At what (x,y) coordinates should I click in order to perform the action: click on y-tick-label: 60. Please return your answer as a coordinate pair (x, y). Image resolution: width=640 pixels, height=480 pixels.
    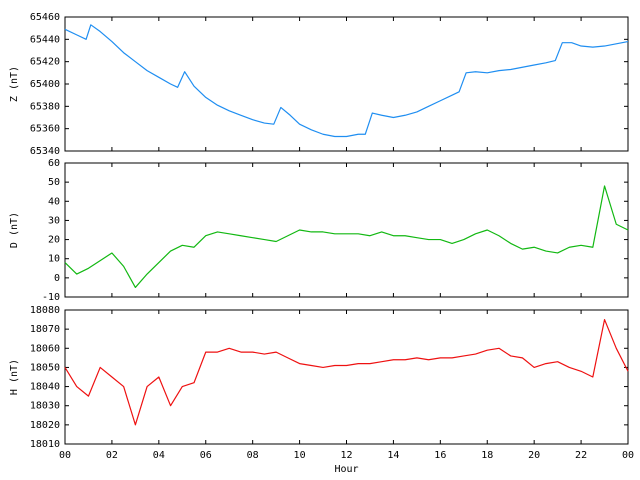
    Looking at the image, I should click on (54, 163).